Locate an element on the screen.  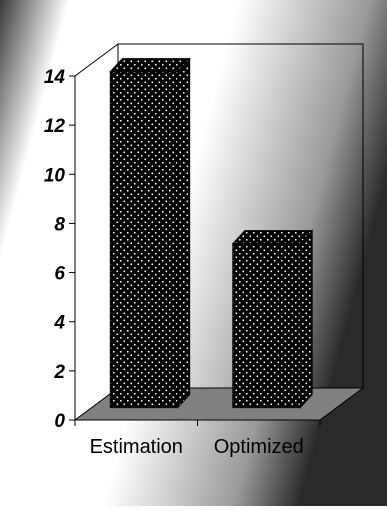
x-tick-label: Optimized is located at coordinates (259, 447).